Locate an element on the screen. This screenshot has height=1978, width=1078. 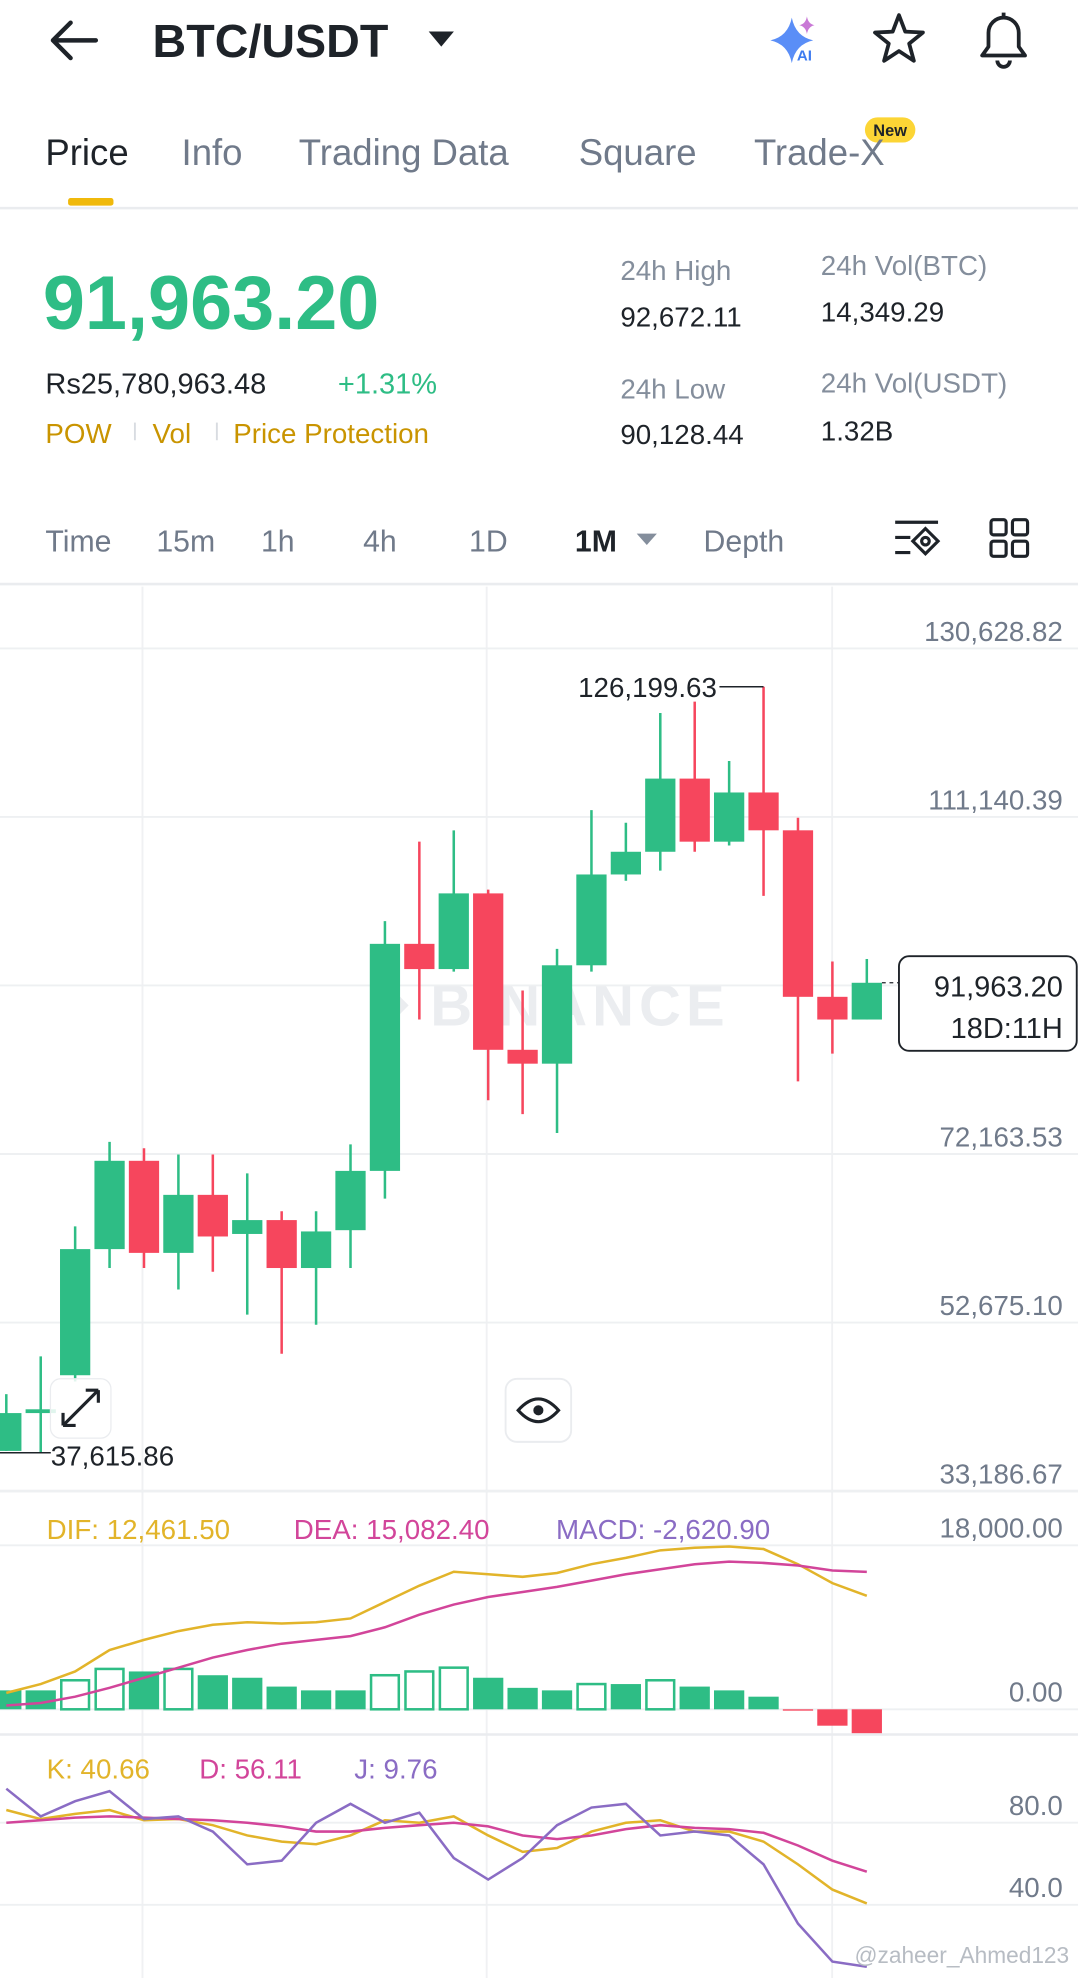
pair-dropdown is located at coordinates (441, 39).